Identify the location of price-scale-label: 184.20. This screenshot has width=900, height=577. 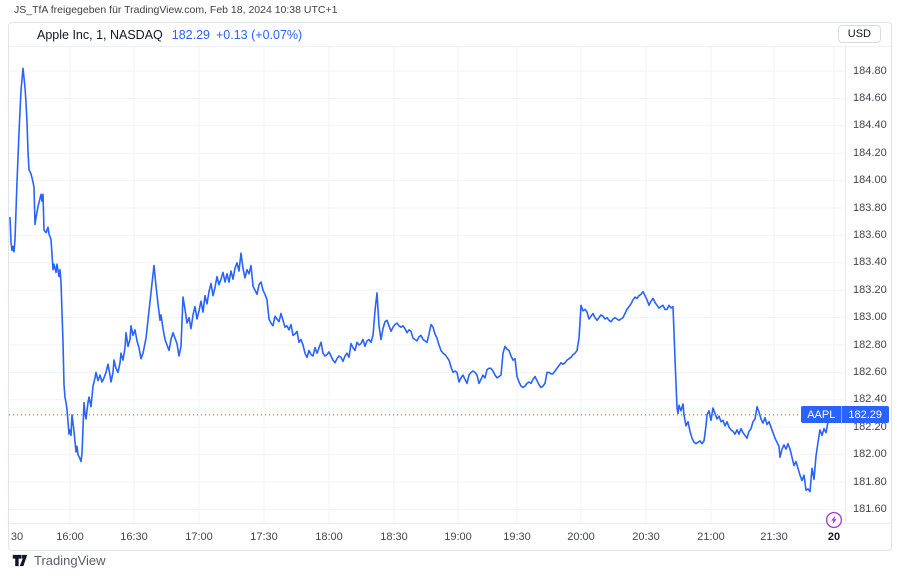
(870, 152).